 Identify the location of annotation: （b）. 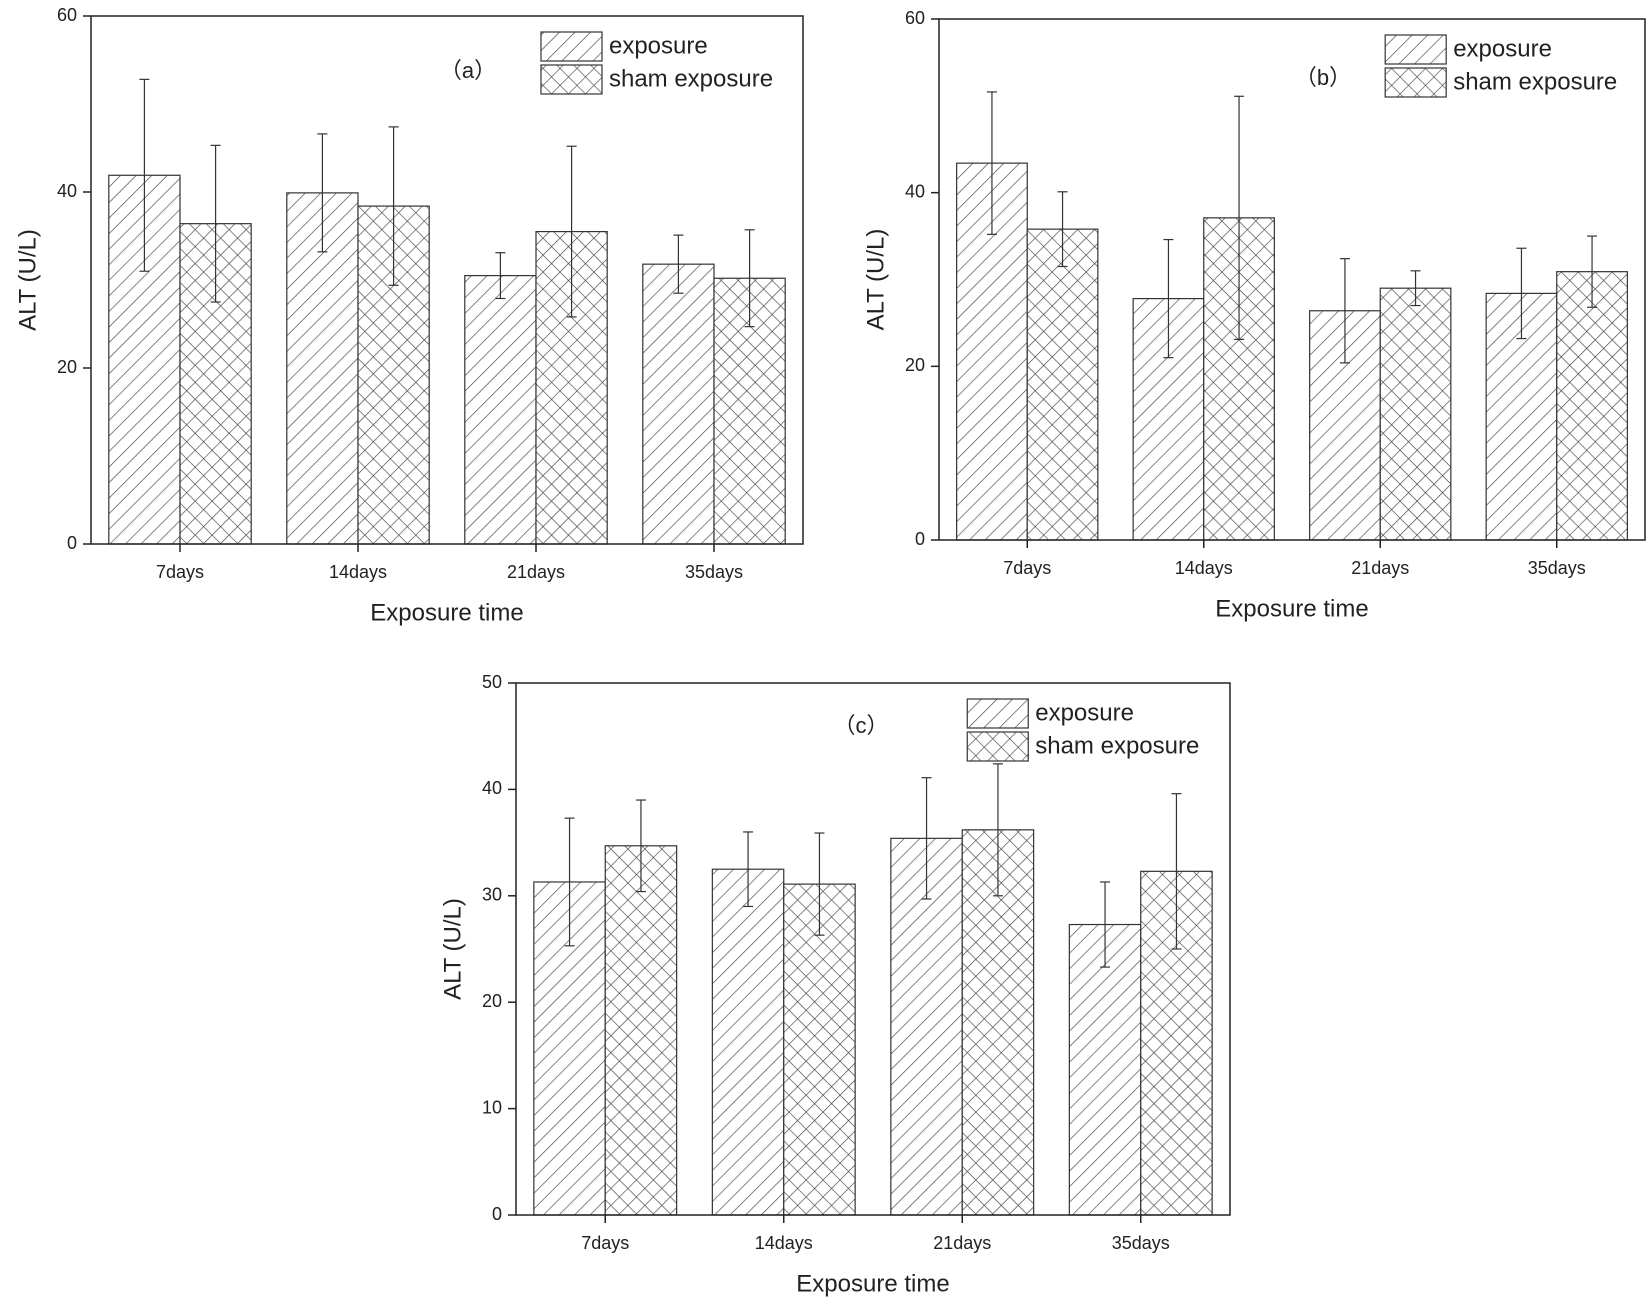
(1323, 77).